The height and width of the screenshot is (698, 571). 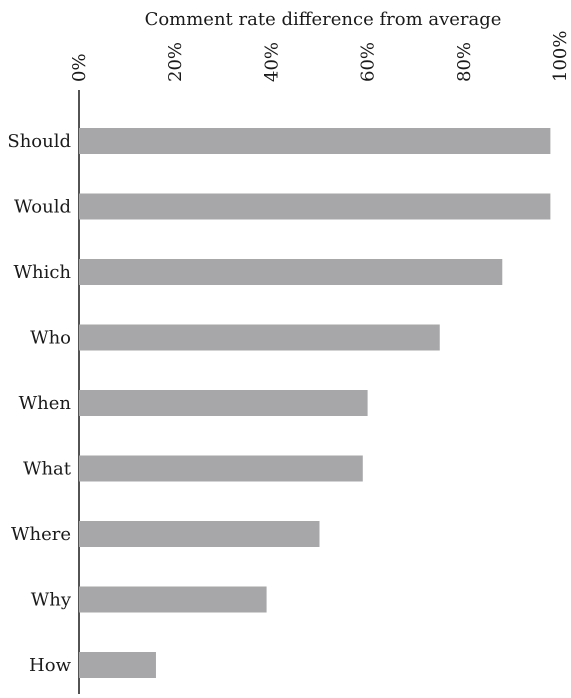 What do you see at coordinates (50, 338) in the screenshot?
I see `category-label: Who` at bounding box center [50, 338].